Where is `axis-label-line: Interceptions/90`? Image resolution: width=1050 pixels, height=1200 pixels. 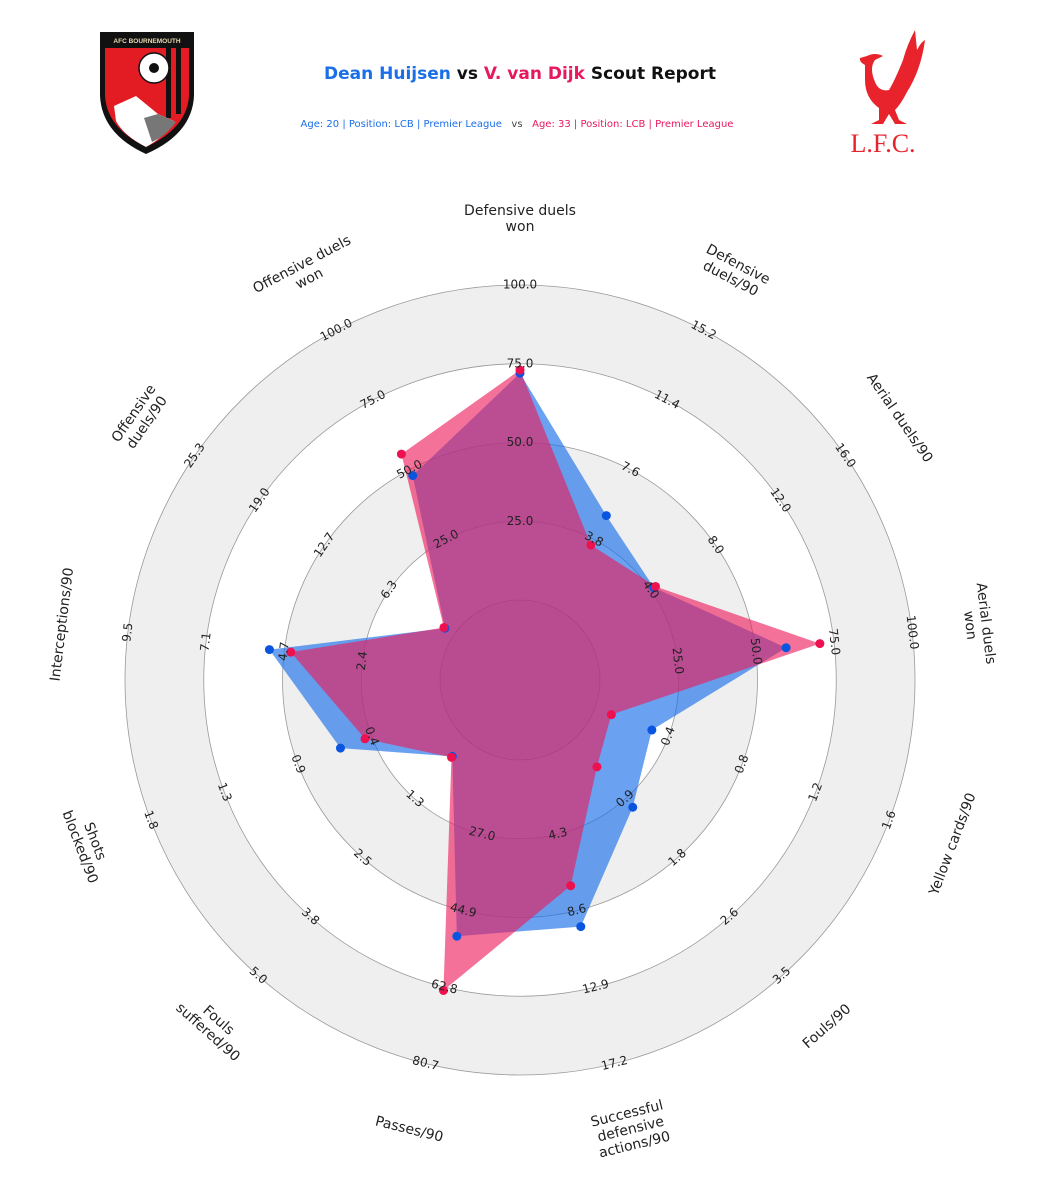
axis-label-line: Interceptions/90 is located at coordinates (63, 625).